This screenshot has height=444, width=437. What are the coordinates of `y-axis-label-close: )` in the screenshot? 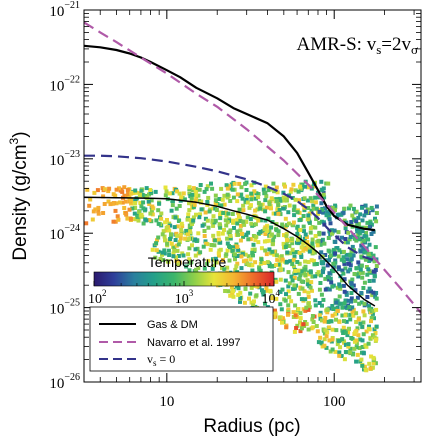 It's located at (20, 134).